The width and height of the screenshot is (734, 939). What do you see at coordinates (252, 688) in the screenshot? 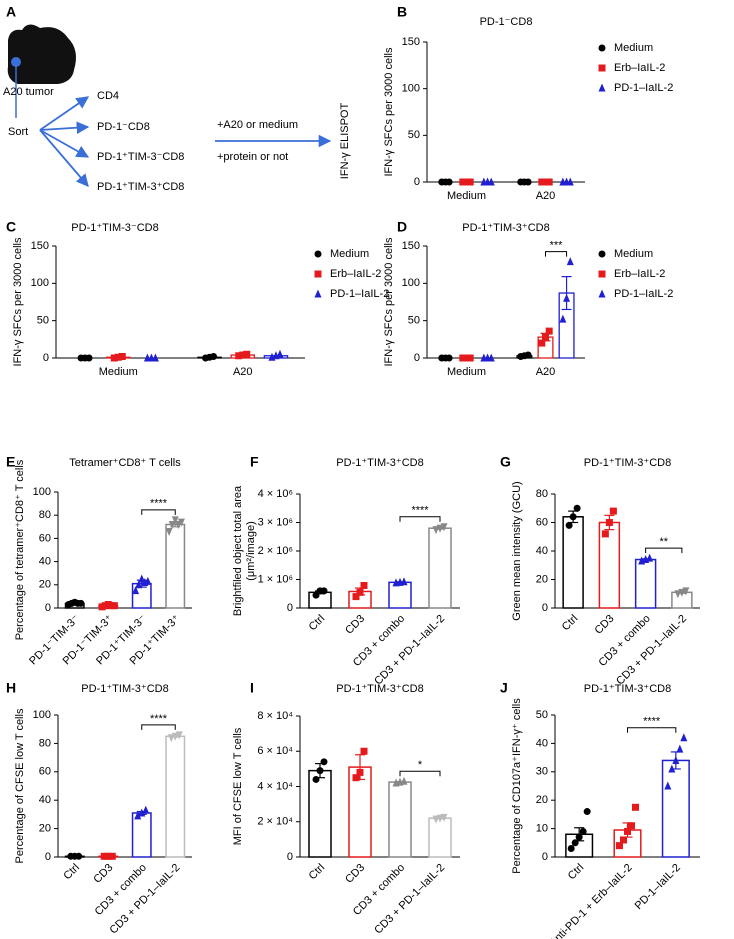
I see `panel-letter: I` at bounding box center [252, 688].